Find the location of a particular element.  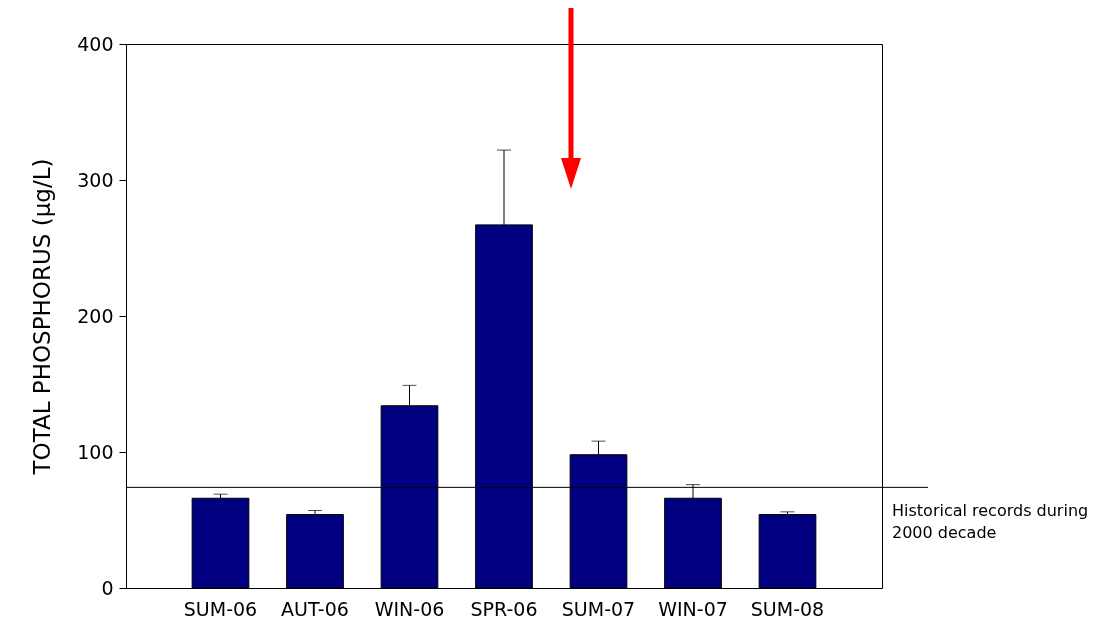

y-tick-label: 400 is located at coordinates (95, 43).